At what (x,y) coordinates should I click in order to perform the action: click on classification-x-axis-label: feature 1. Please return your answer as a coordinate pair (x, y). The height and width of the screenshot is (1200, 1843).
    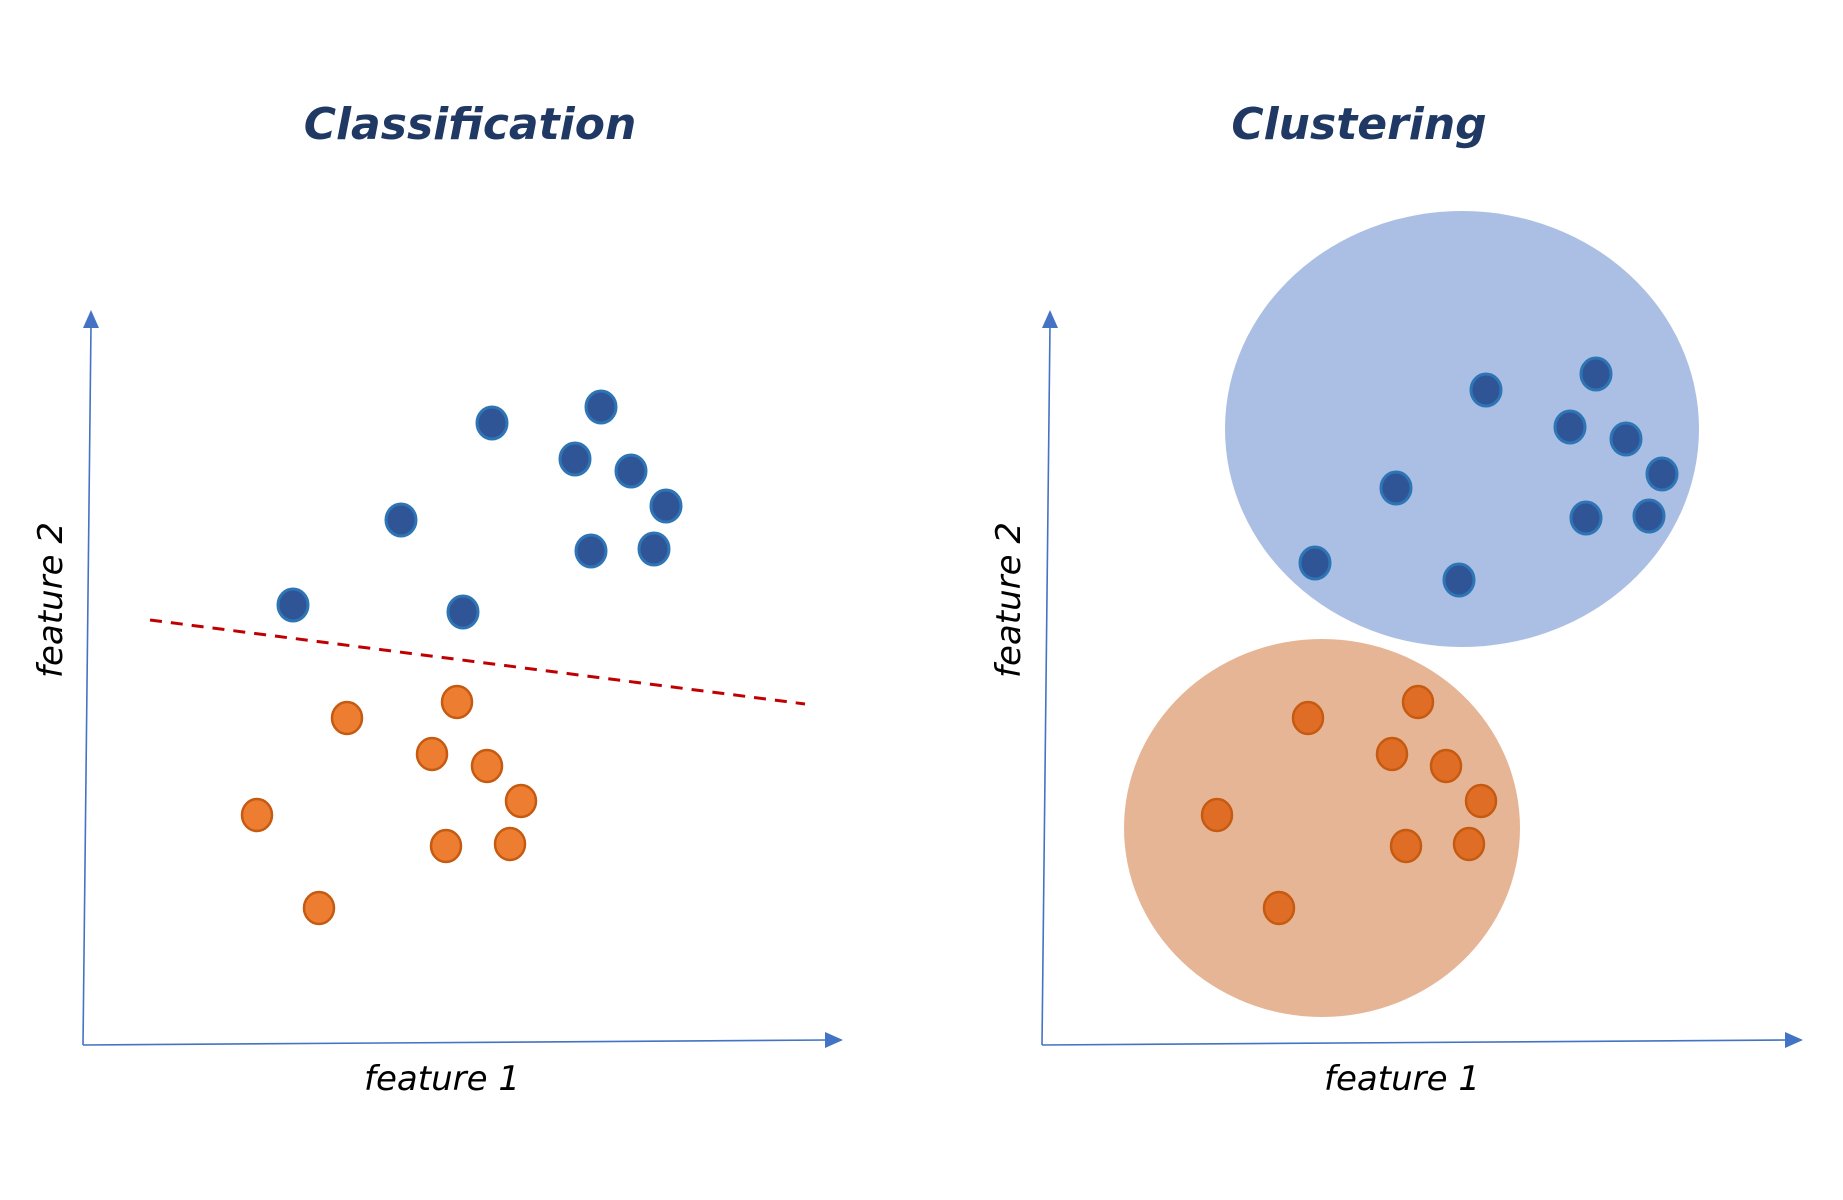
    Looking at the image, I should click on (442, 1079).